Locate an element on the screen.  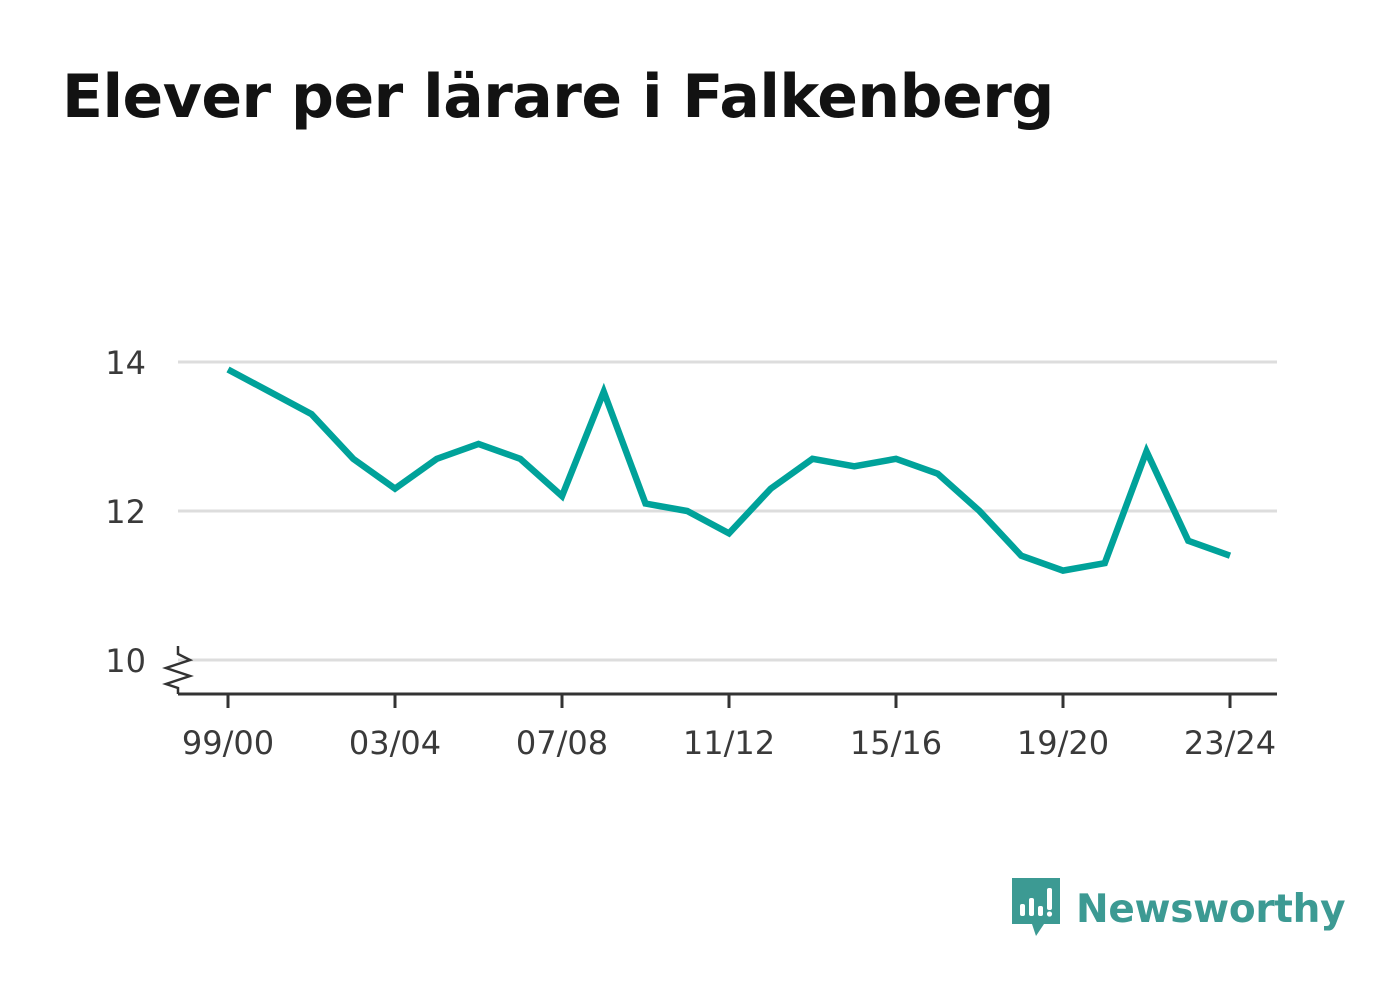
brand: Newsworthy is located at coordinates (1177, 909).